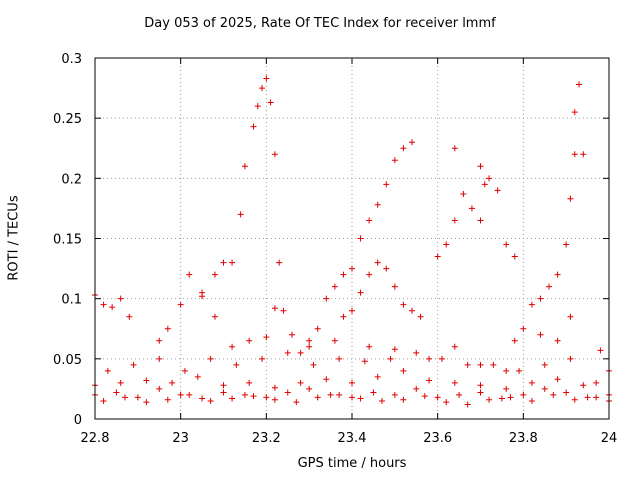 The width and height of the screenshot is (640, 480). What do you see at coordinates (95, 438) in the screenshot?
I see `x-tick-label: 22.8` at bounding box center [95, 438].